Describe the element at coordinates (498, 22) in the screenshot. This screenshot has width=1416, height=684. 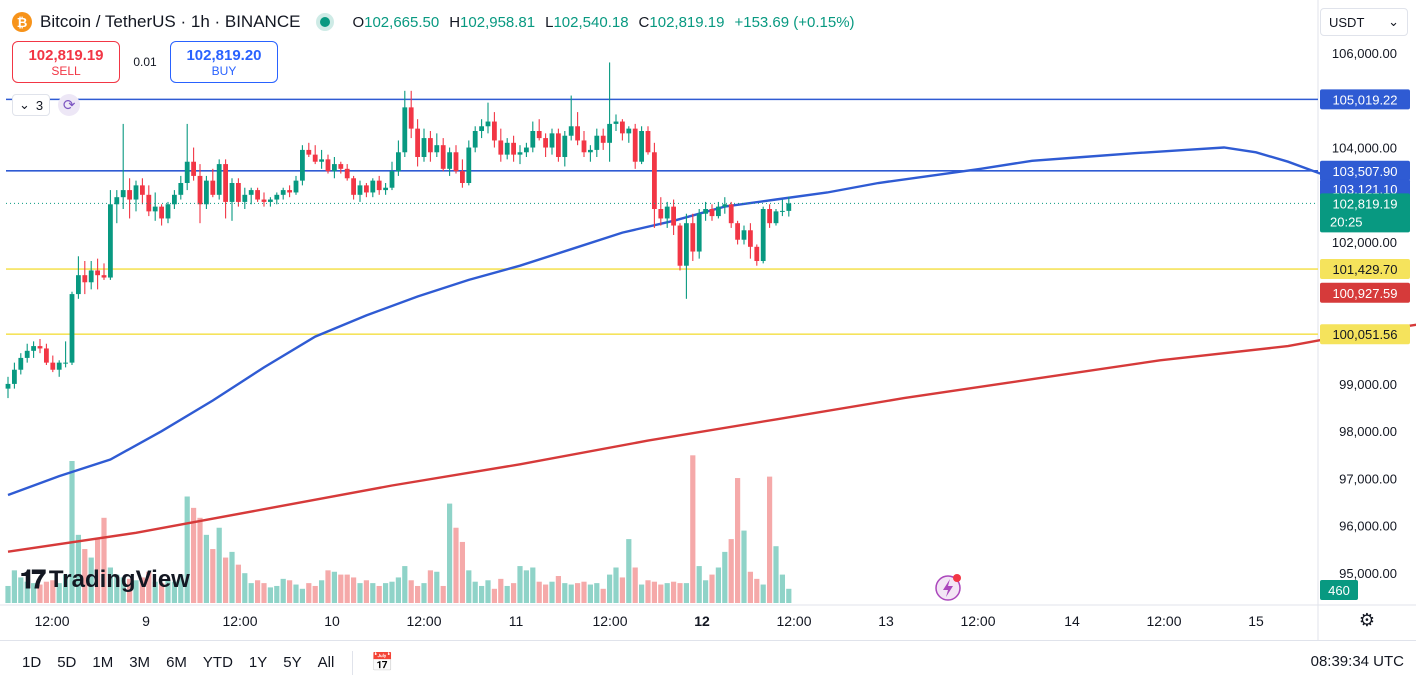
I see `high-value: 102,958.81` at that location.